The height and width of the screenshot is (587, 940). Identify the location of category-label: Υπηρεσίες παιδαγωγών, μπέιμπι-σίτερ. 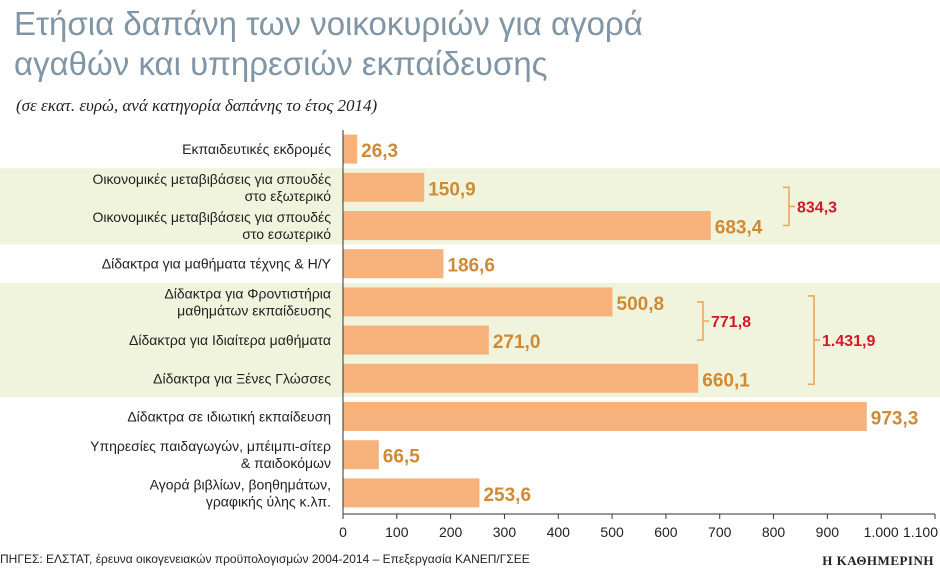
(210, 446).